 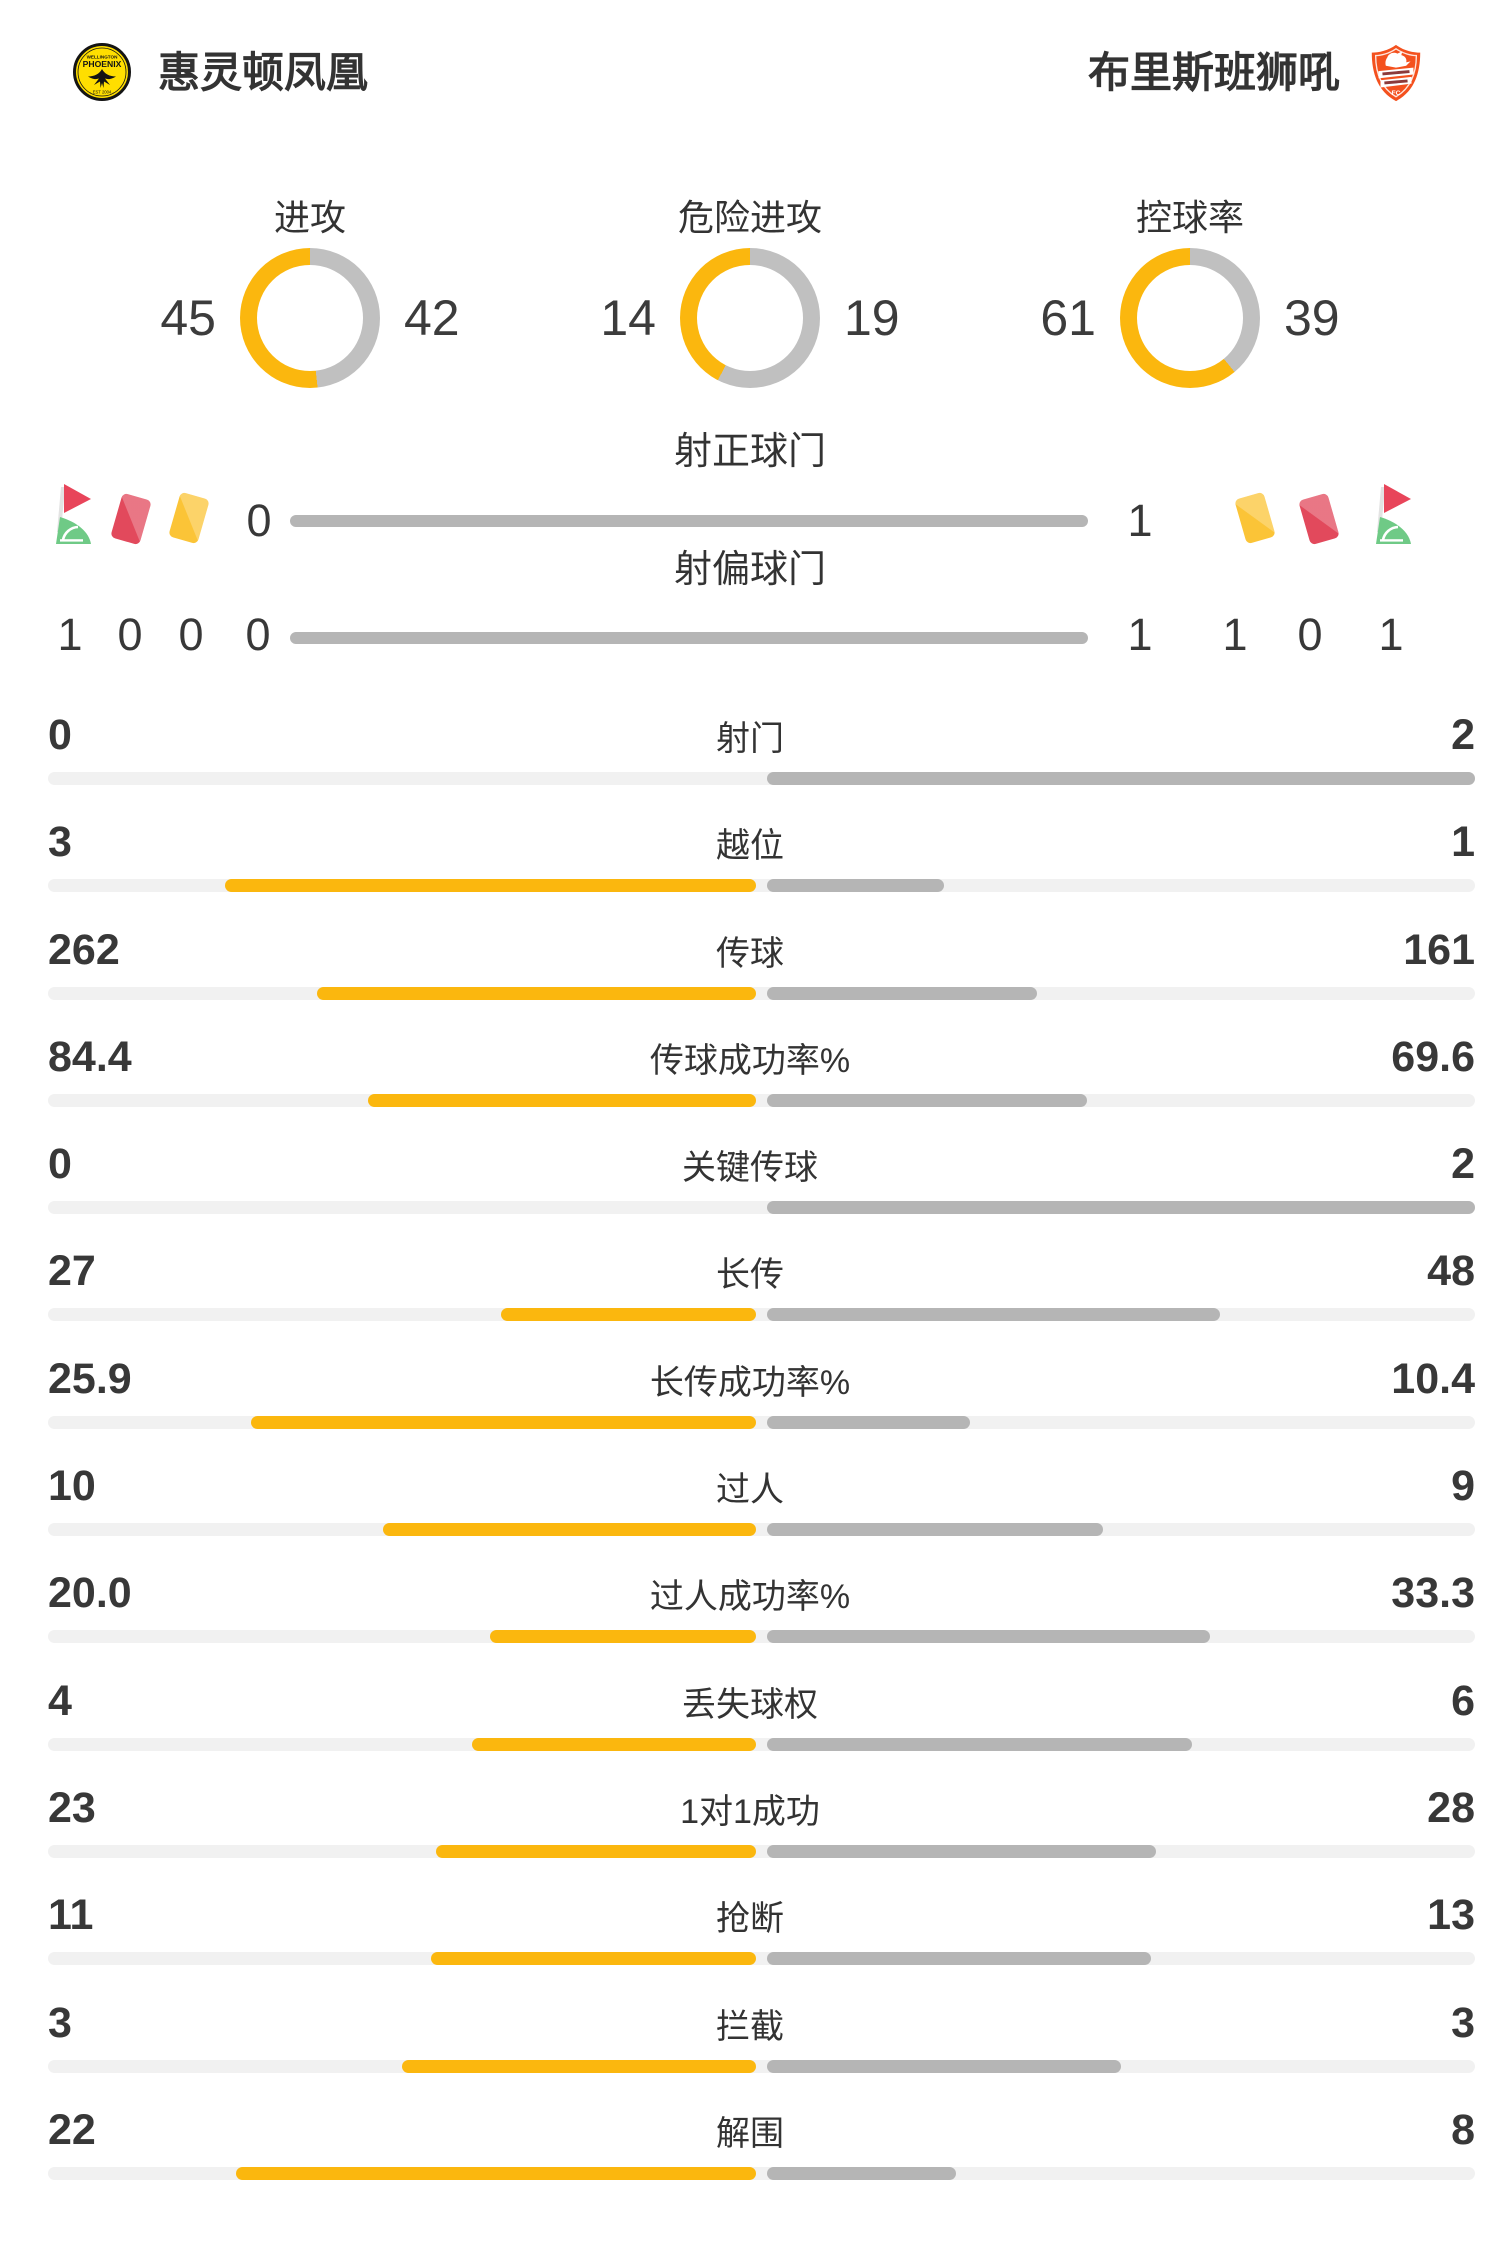 I want to click on stat-row-duels-won: 23 1对1成功 28, so click(x=750, y=1826).